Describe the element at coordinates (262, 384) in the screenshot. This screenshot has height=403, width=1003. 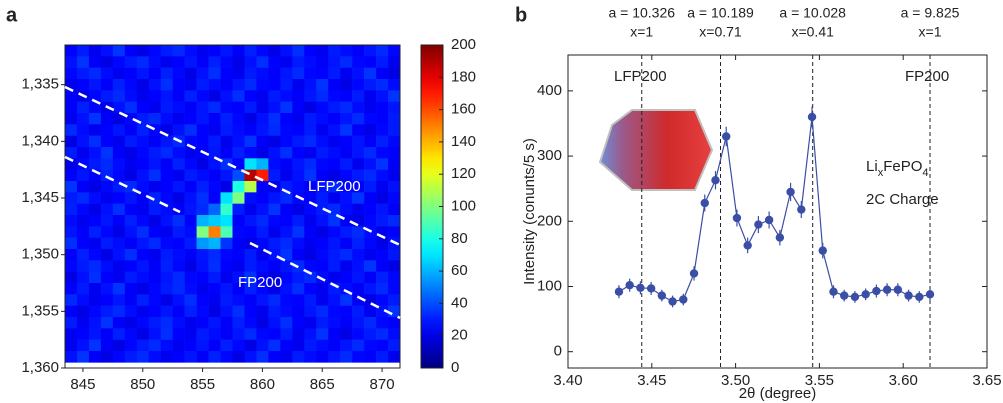
I see `x-tick-label: 860` at that location.